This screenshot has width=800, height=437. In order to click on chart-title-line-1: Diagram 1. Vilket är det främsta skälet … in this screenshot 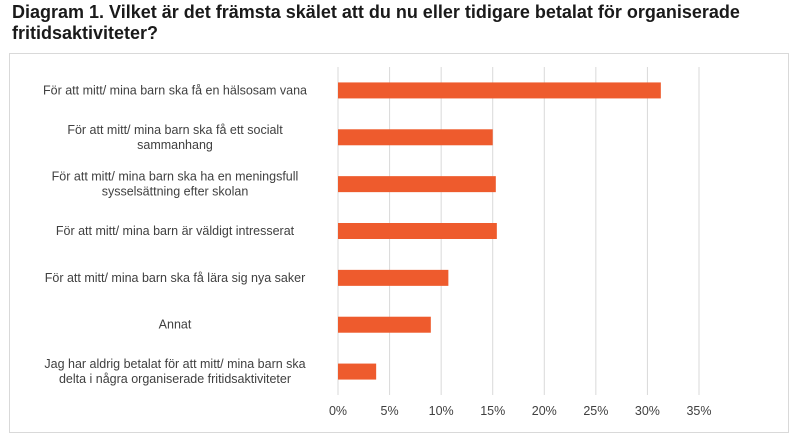, I will do `click(376, 12)`.